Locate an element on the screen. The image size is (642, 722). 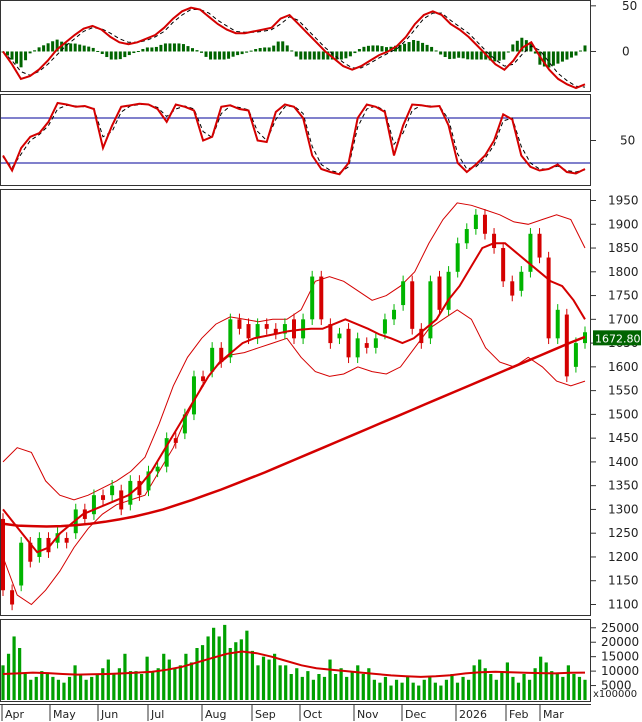
x-axis-tick-label: Nov is located at coordinates (368, 714).